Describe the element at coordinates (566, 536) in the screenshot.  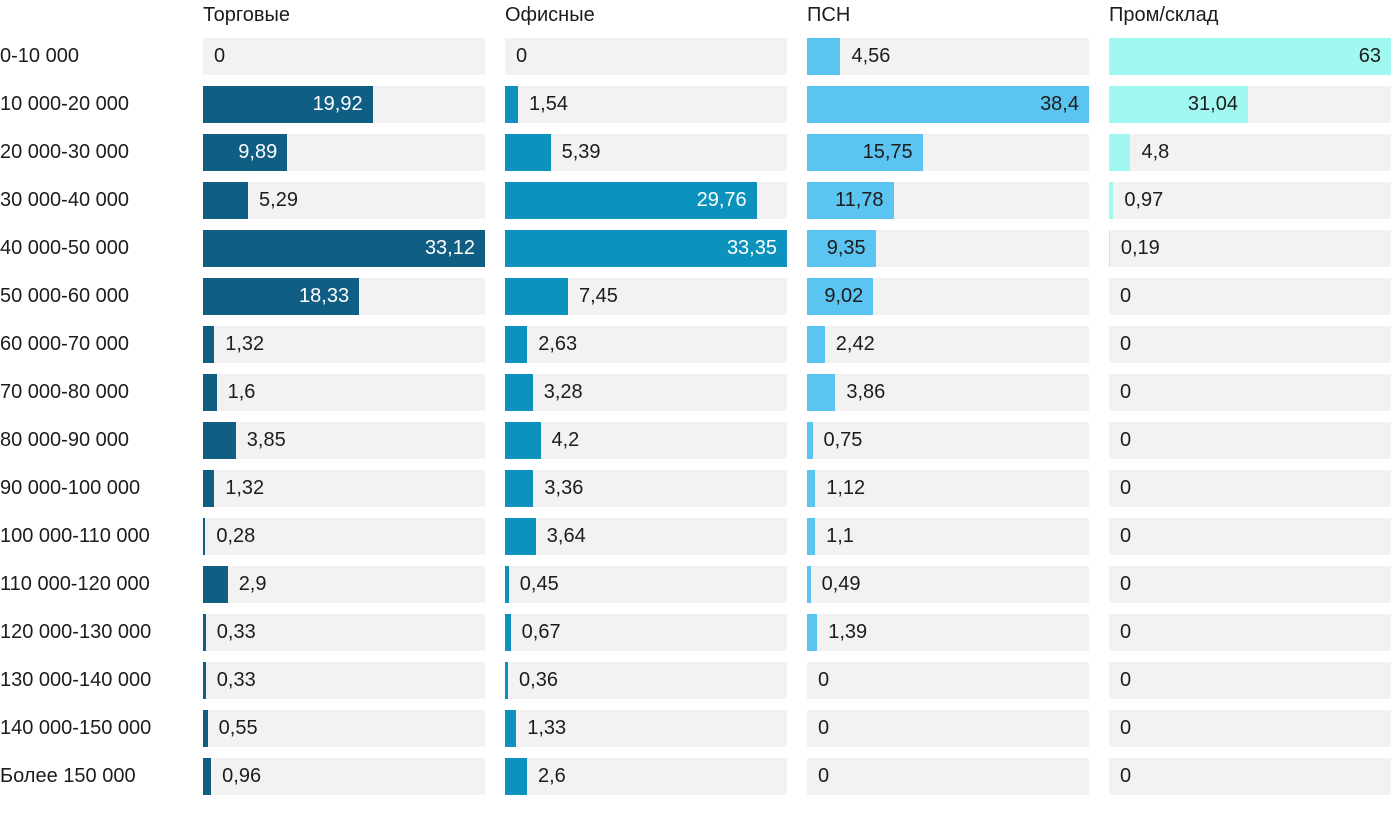
I see `bar-value-label: 3,64` at that location.